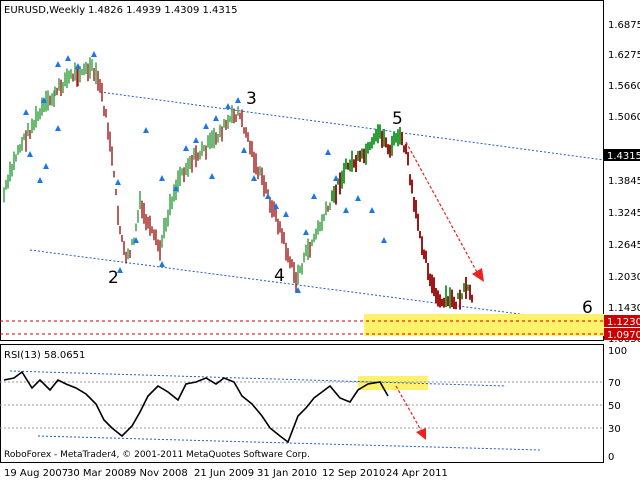 This screenshot has width=640, height=484. What do you see at coordinates (587, 308) in the screenshot?
I see `wave-label-6: 6` at bounding box center [587, 308].